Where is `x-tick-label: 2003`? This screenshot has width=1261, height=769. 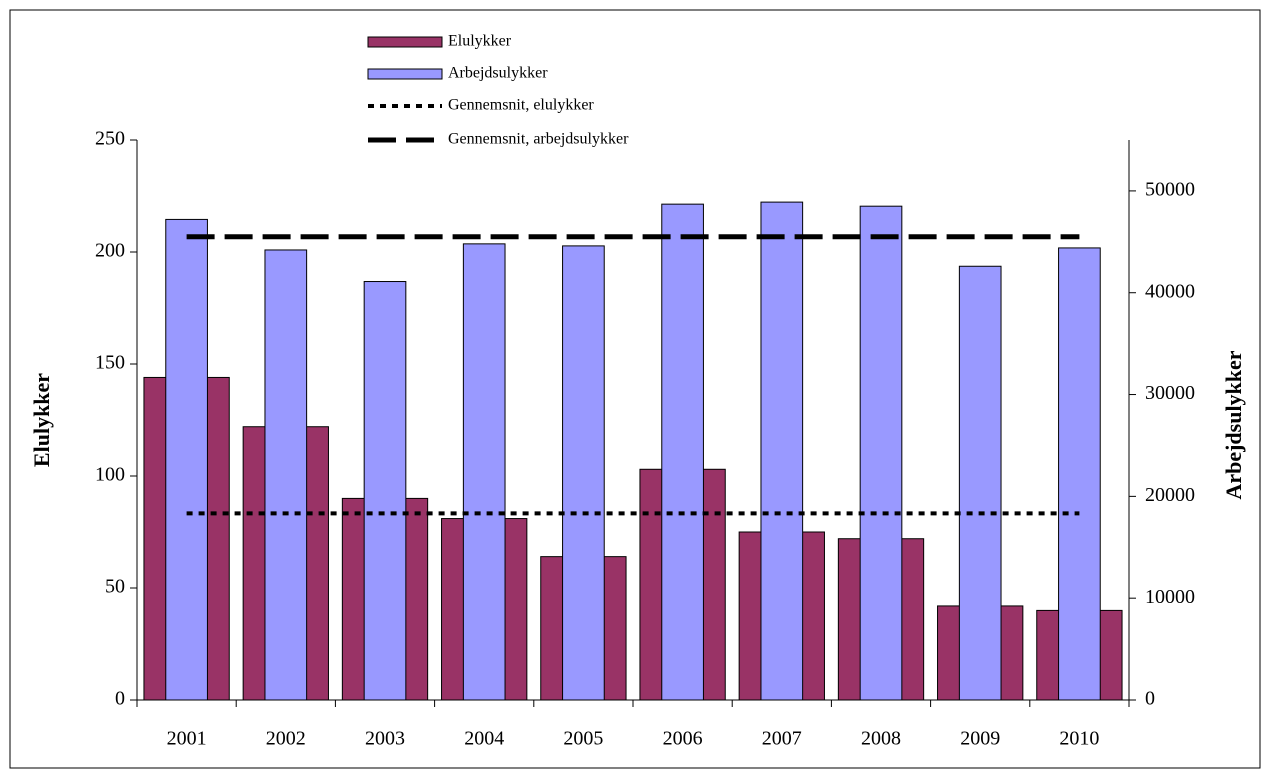
x-tick-label: 2003 is located at coordinates (385, 739).